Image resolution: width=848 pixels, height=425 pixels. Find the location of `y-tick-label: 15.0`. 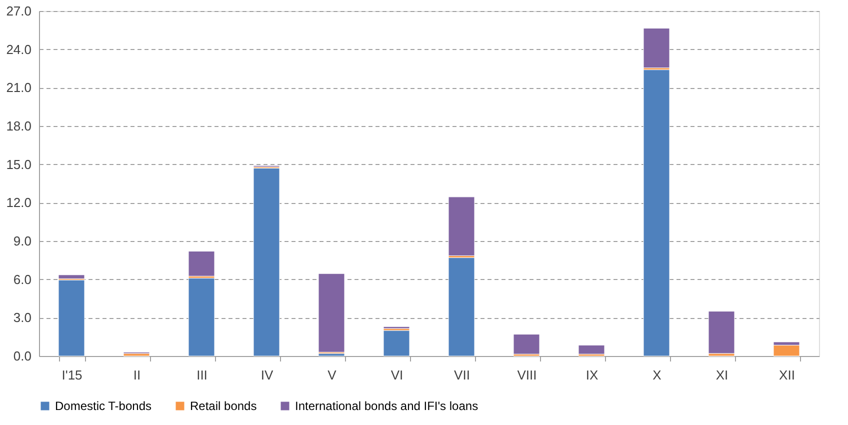

y-tick-label: 15.0 is located at coordinates (19, 164).